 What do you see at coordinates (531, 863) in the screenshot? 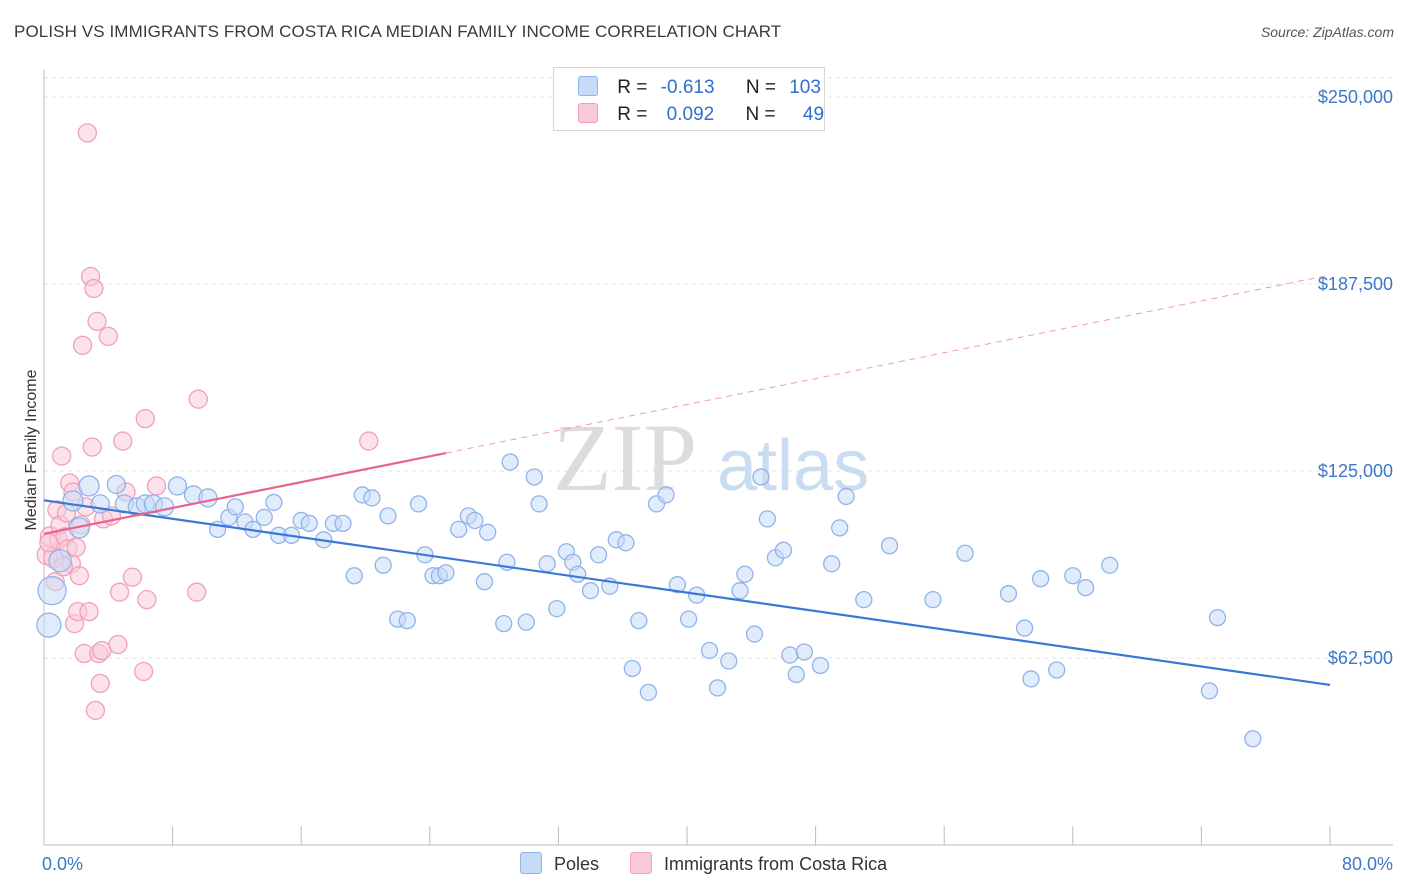
I see `poles-legend-swatch` at bounding box center [531, 863].